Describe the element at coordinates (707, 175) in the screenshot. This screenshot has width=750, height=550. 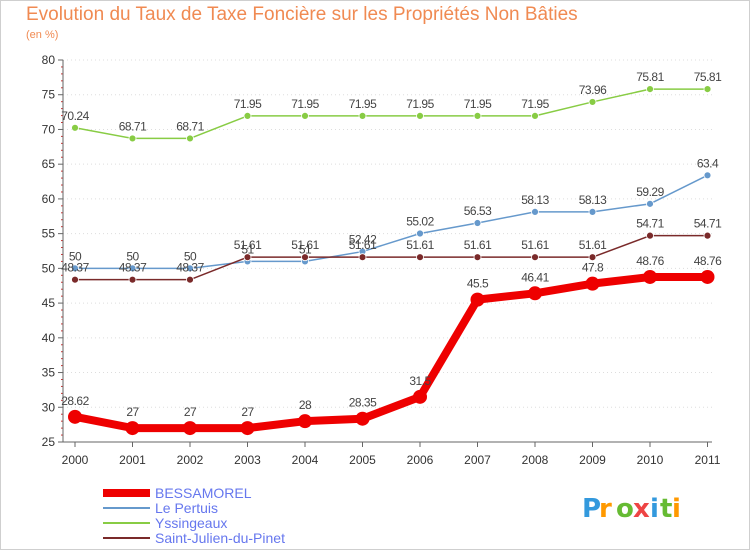
I see `point-le-pertuis-2011` at that location.